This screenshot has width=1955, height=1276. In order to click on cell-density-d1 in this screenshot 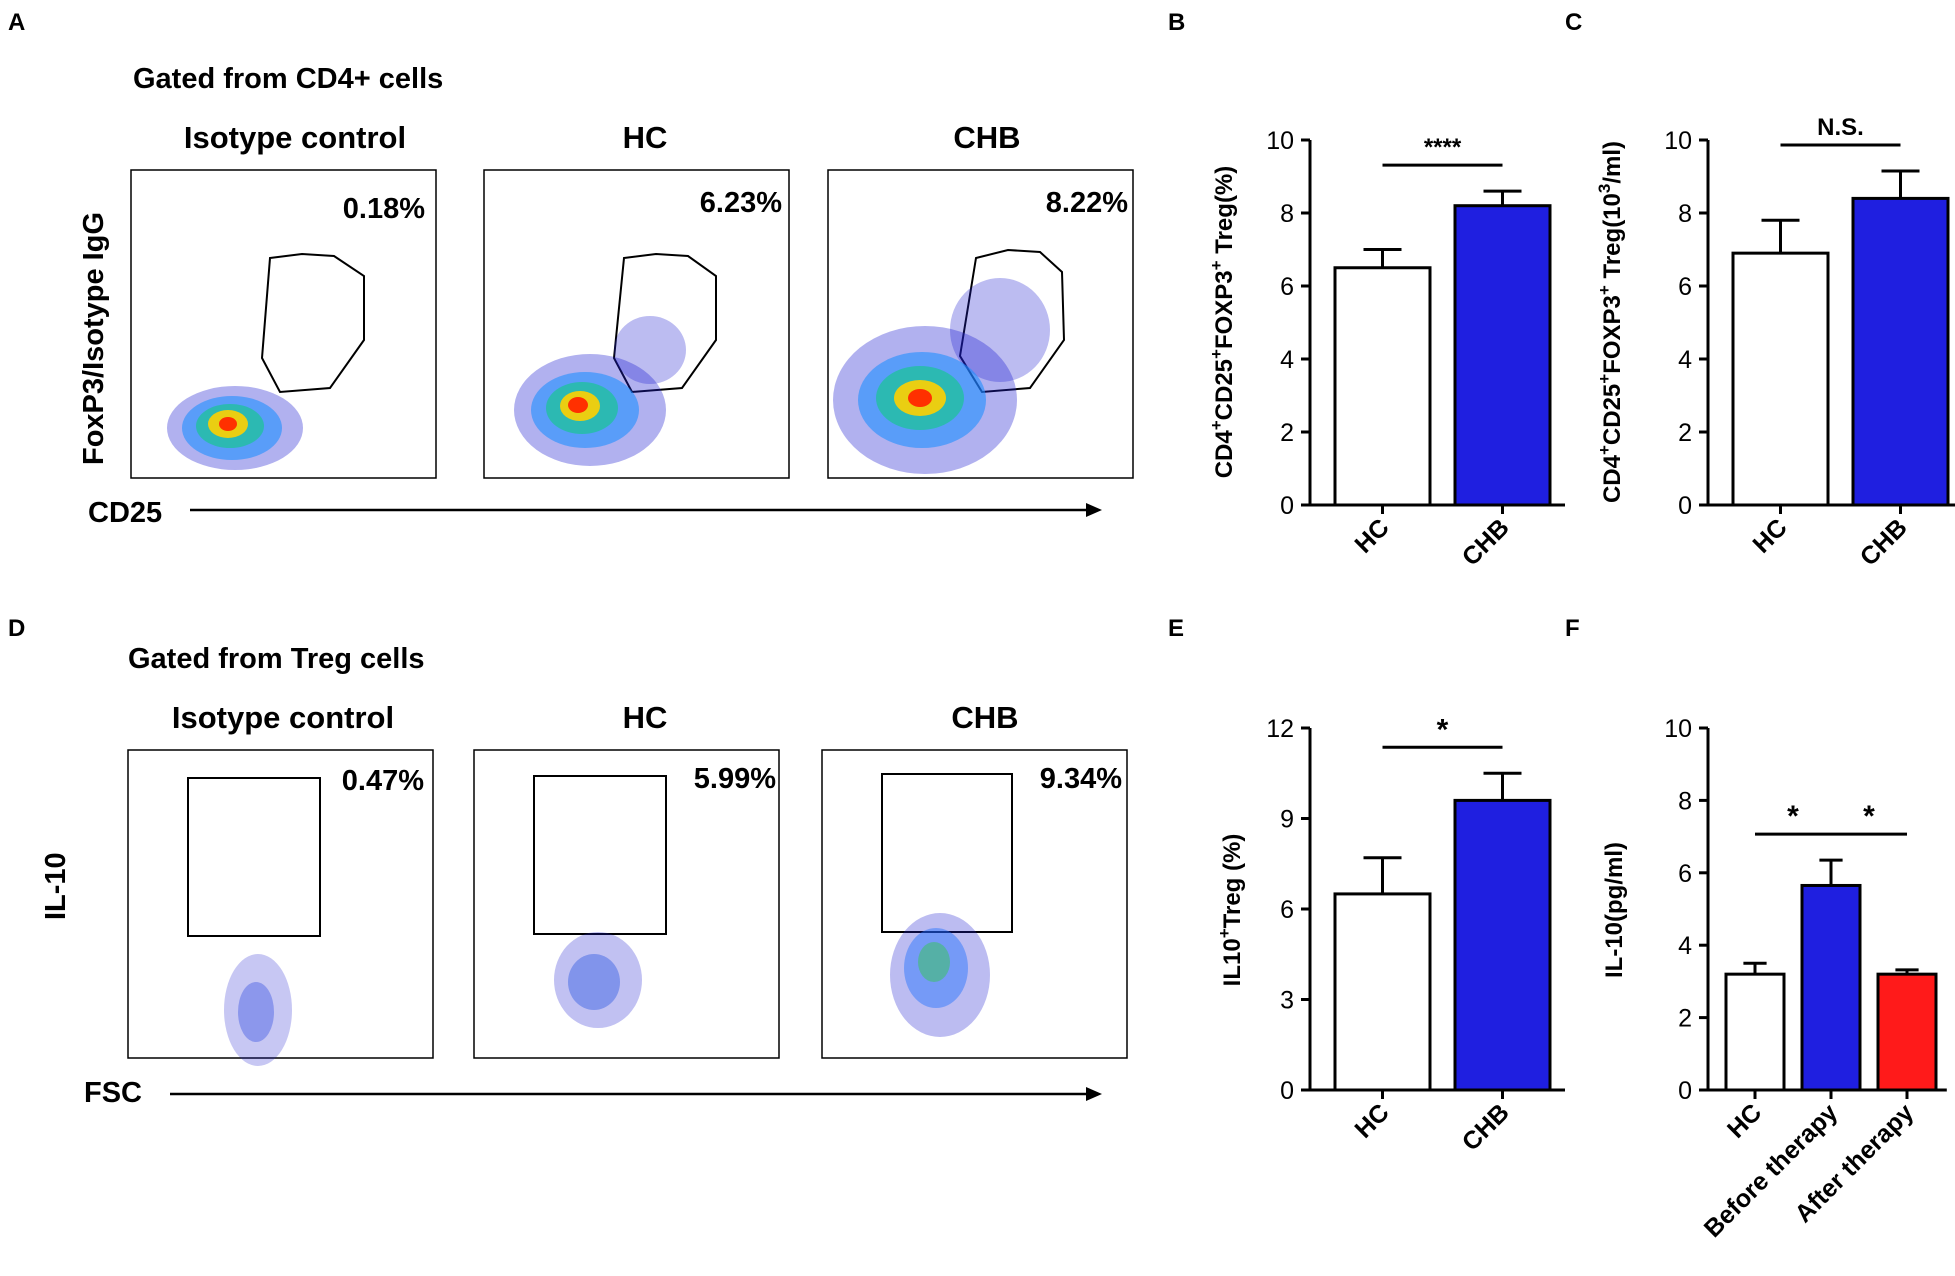, I will do `click(258, 1010)`.